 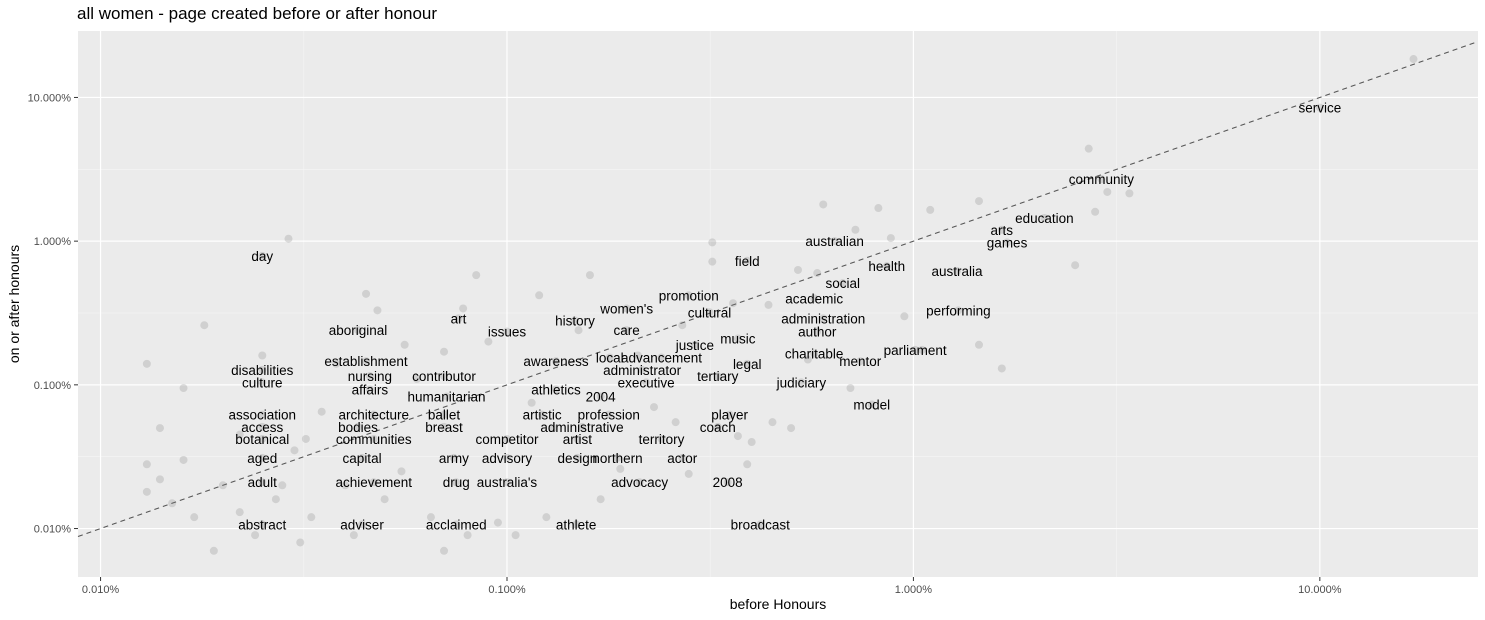 What do you see at coordinates (358, 427) in the screenshot?
I see `word-label: bodies` at bounding box center [358, 427].